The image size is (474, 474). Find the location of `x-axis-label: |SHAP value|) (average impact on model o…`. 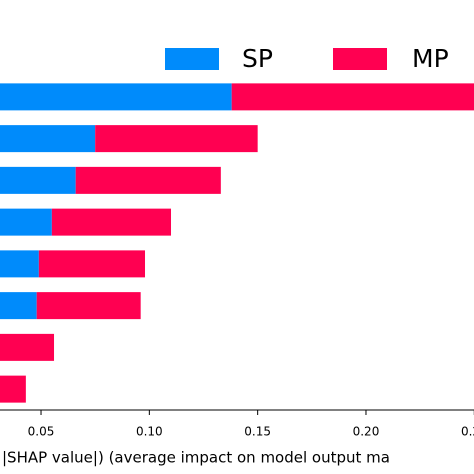

x-axis-label: |SHAP value|) (average impact on model o… is located at coordinates (196, 458).